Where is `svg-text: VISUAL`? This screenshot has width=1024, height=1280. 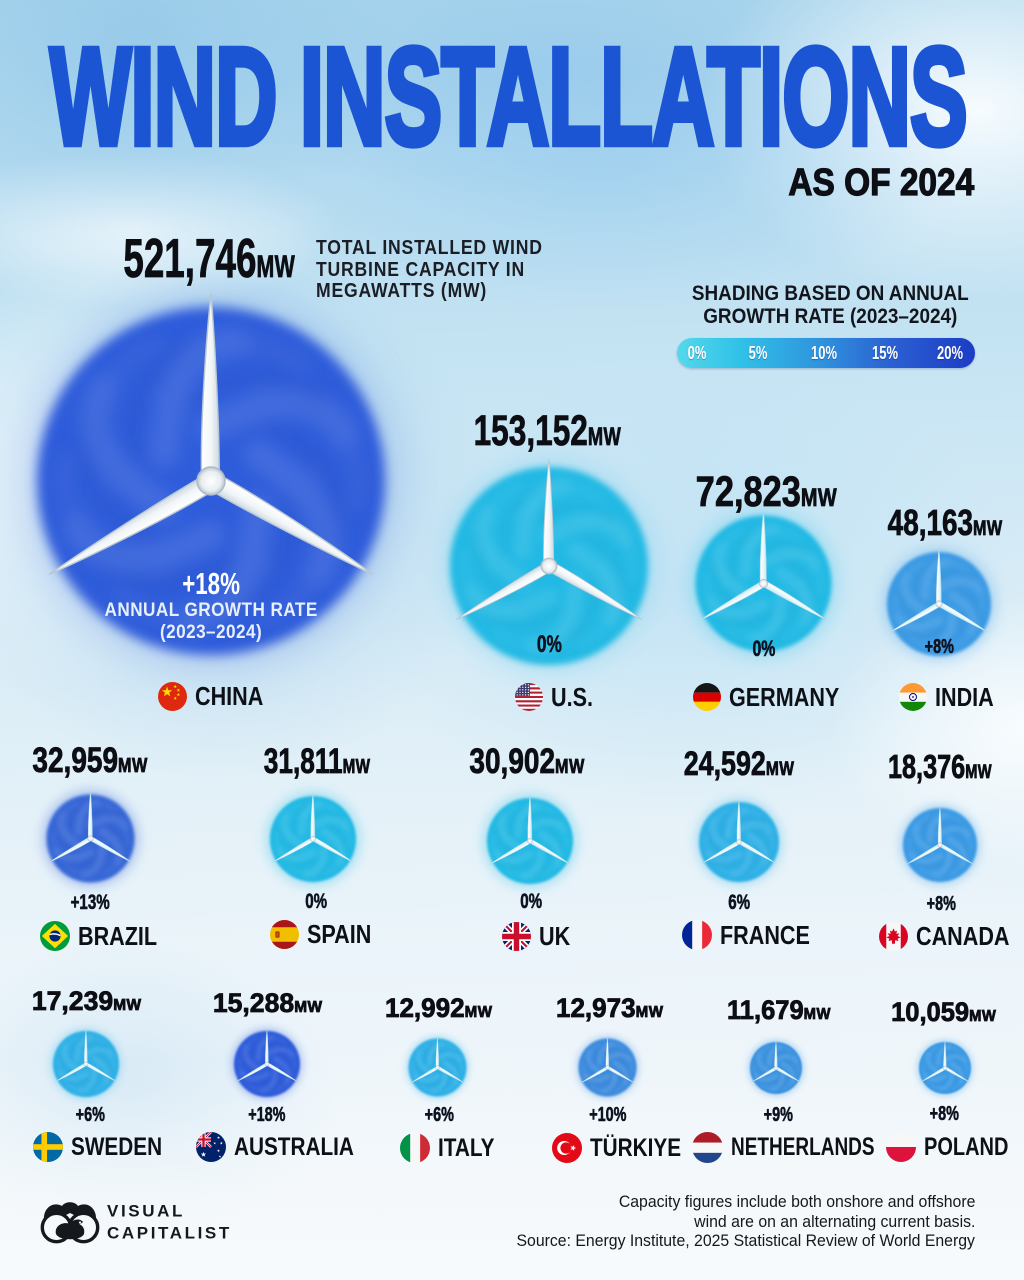
svg-text: VISUAL is located at coordinates (146, 1211).